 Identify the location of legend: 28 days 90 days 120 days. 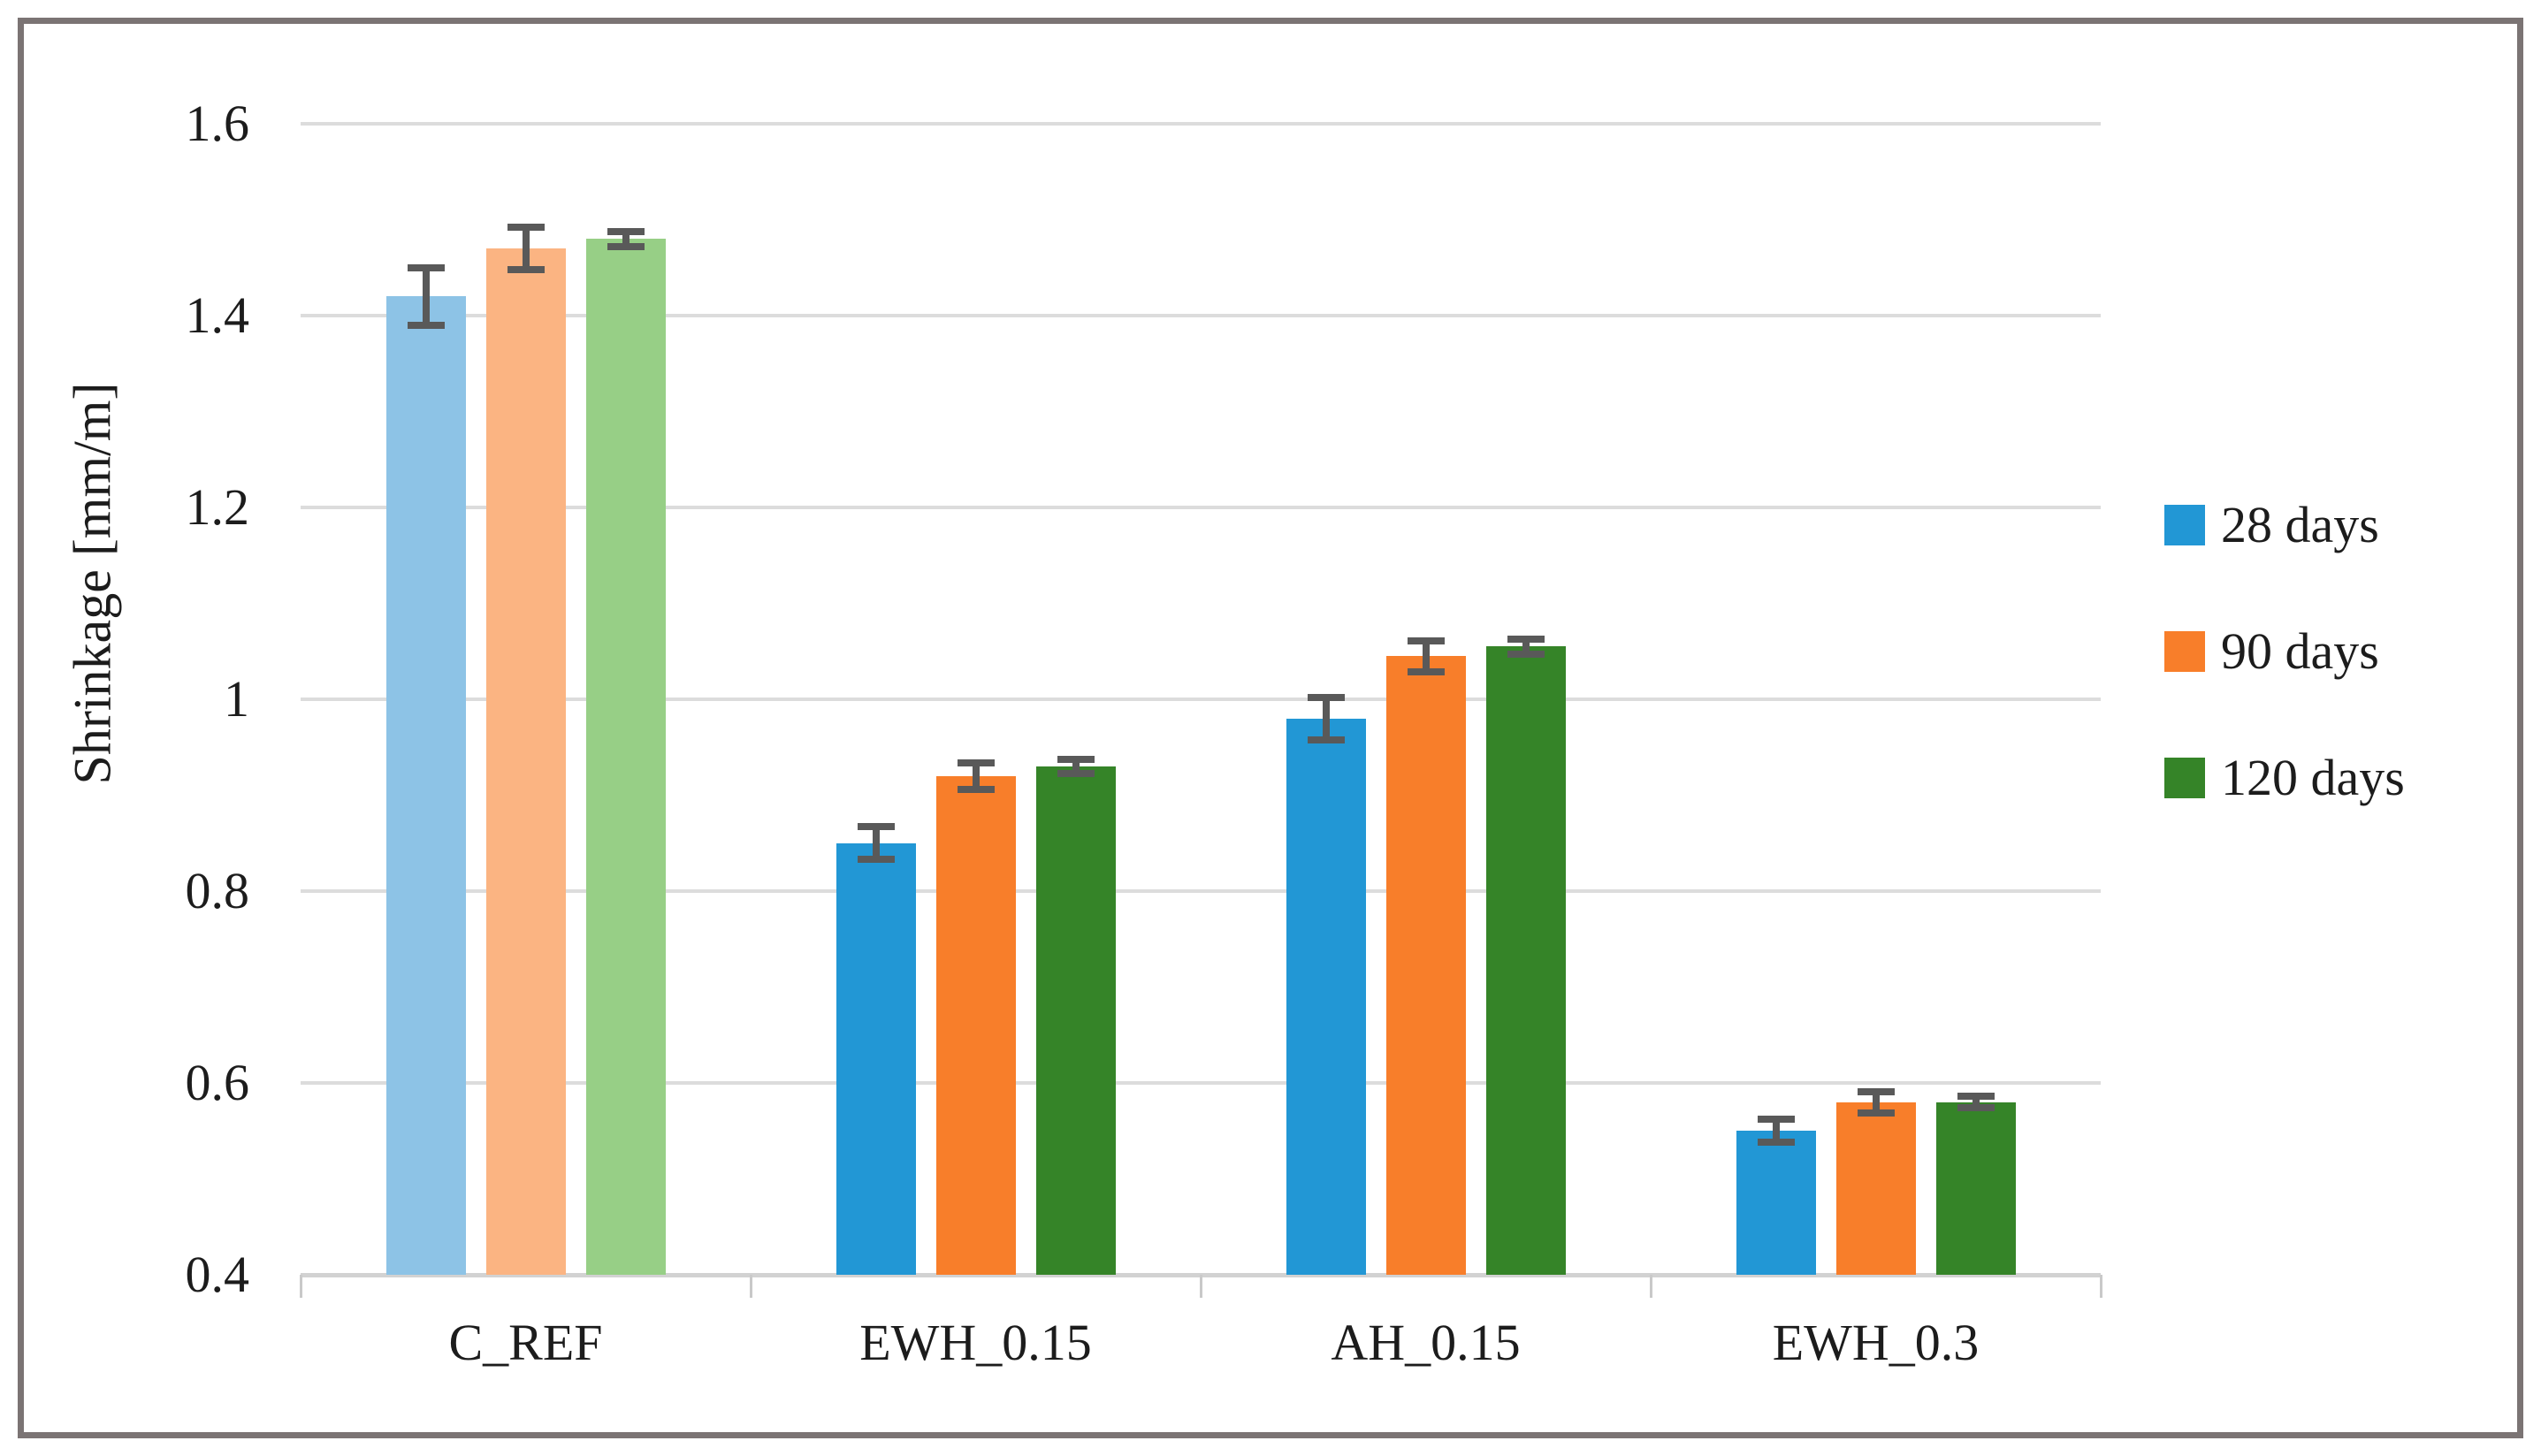
(2284, 651).